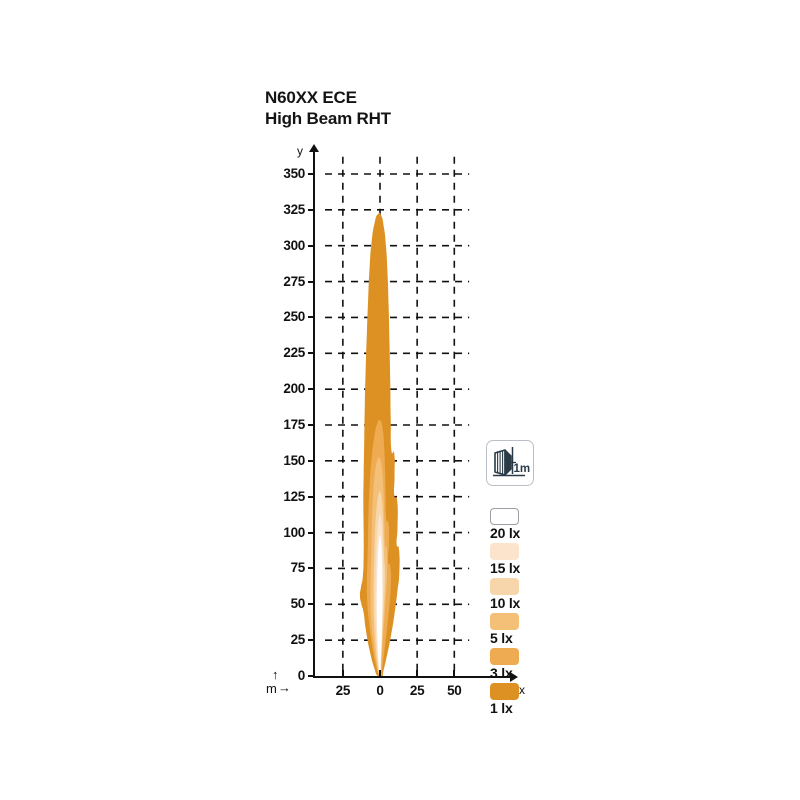 The height and width of the screenshot is (800, 800). I want to click on legend-item: 20 lx, so click(533, 525).